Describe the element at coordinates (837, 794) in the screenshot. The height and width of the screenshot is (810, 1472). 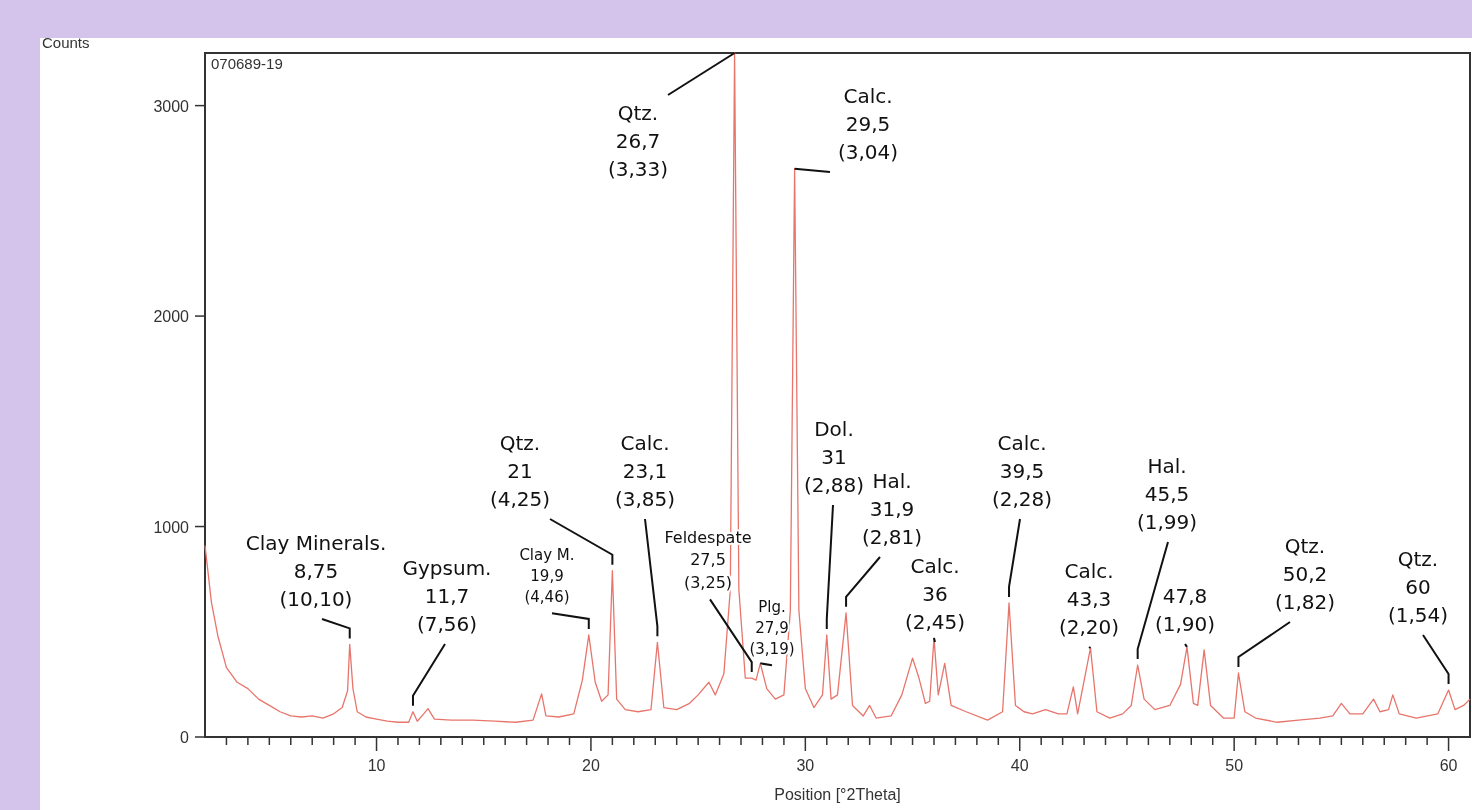
I see `x-axis-title: Position [°2Theta]` at that location.